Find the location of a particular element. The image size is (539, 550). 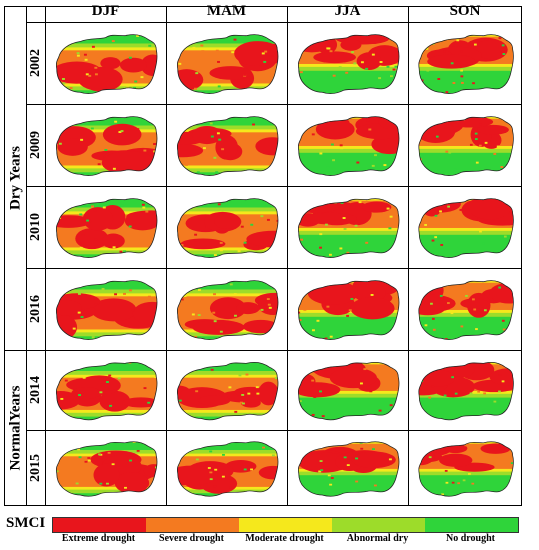

column-header-djf: DJF is located at coordinates (105, 11).